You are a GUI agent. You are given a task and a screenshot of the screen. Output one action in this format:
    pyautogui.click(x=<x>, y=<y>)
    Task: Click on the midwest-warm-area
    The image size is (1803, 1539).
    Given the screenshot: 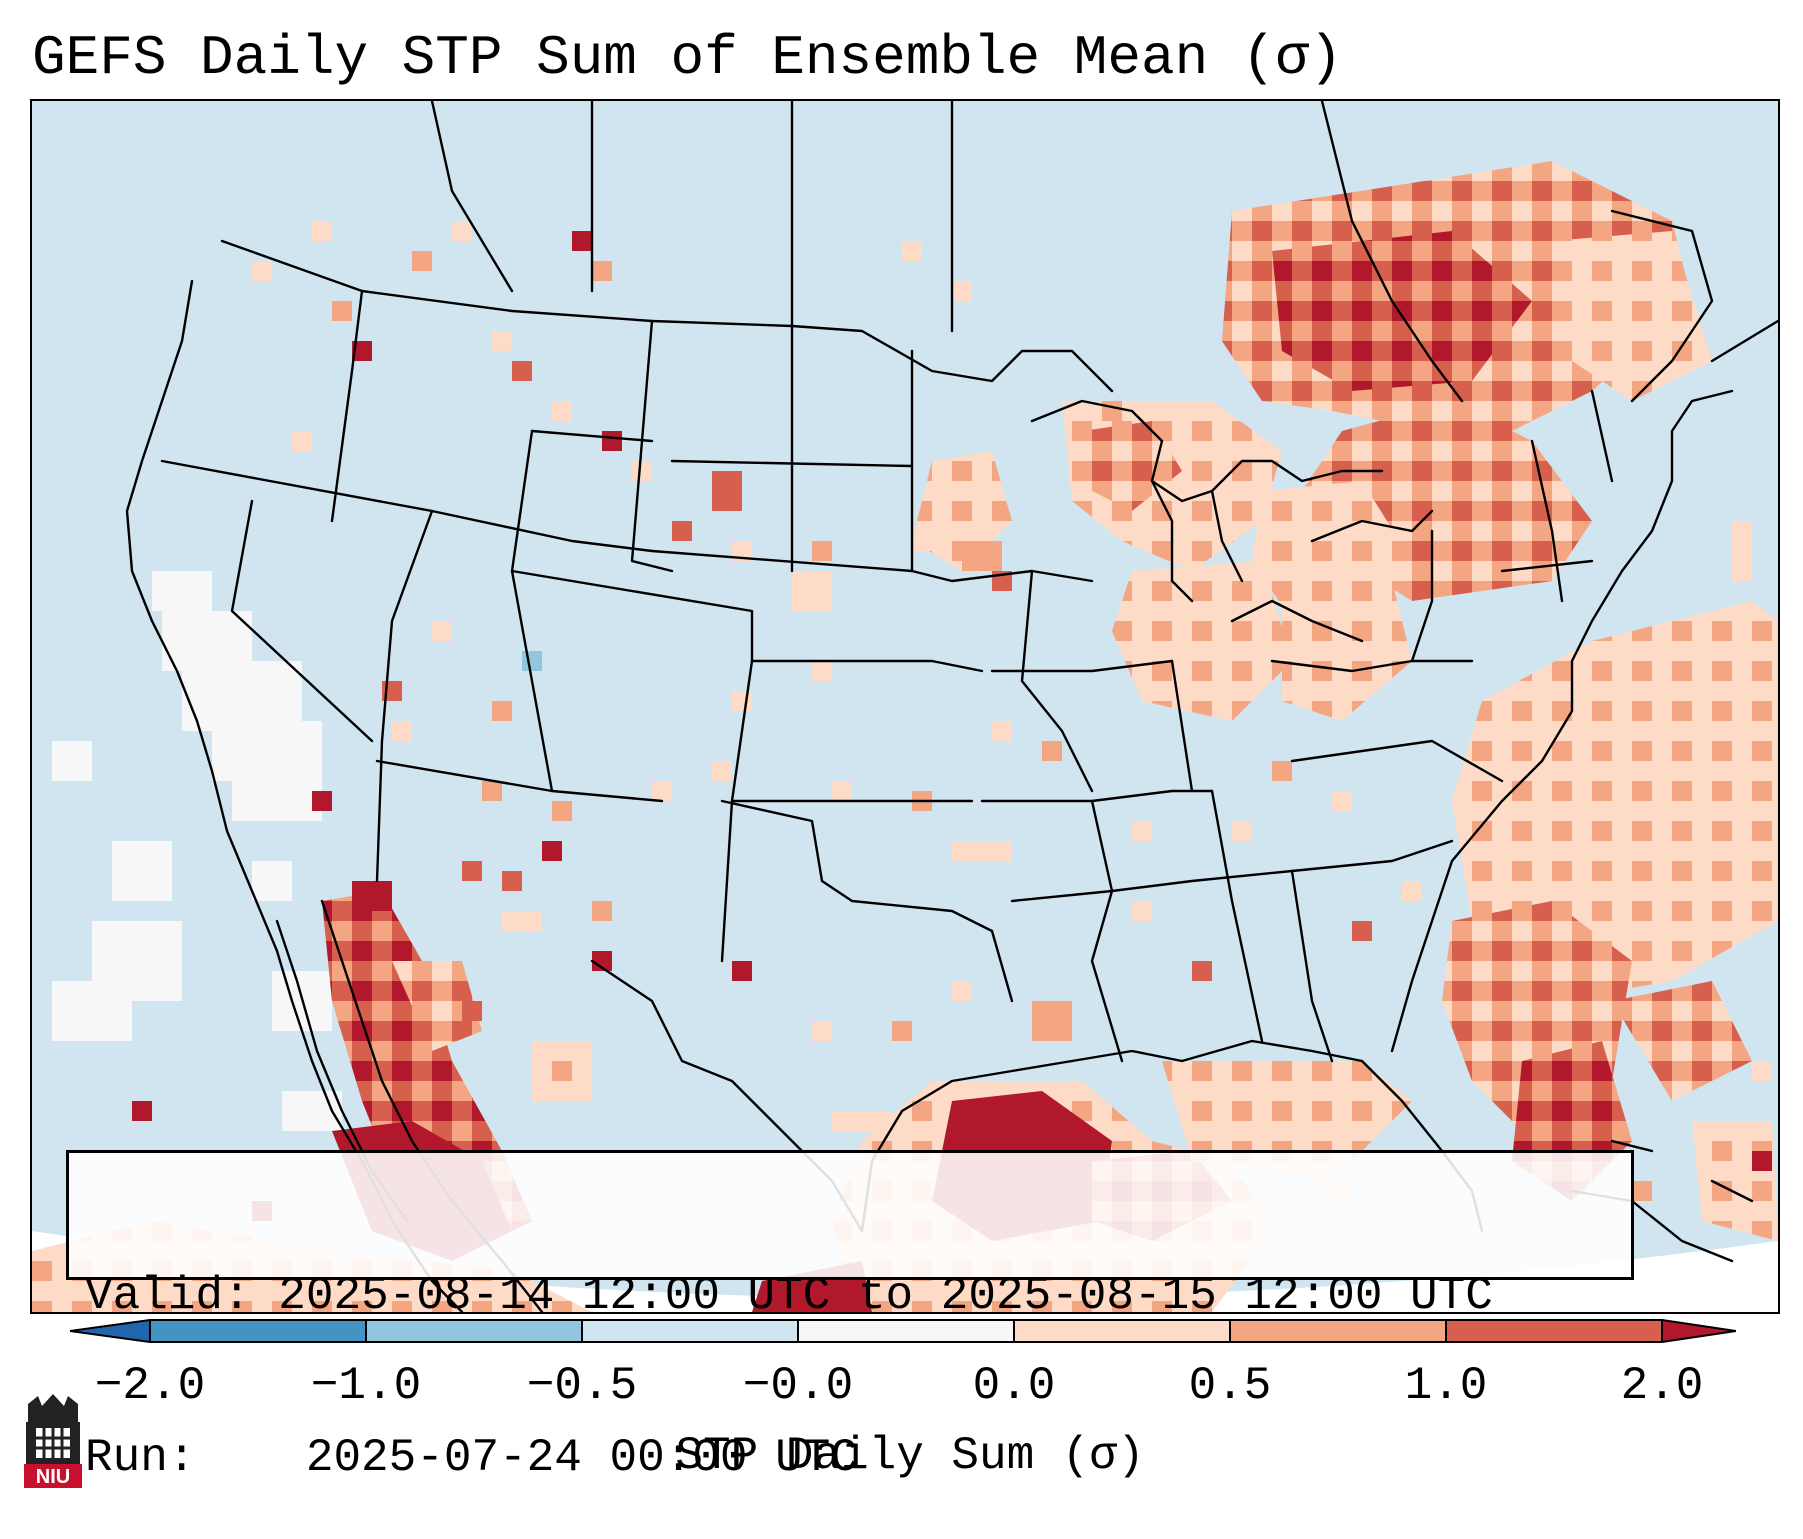 What is the action you would take?
    pyautogui.click(x=1162, y=561)
    